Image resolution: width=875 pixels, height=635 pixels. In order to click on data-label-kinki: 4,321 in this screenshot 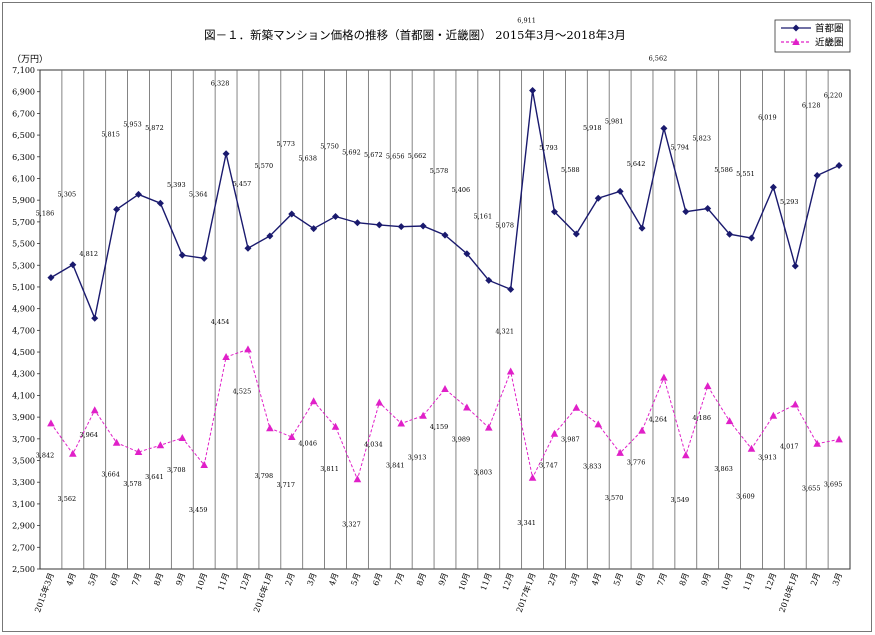, I will do `click(504, 331)`.